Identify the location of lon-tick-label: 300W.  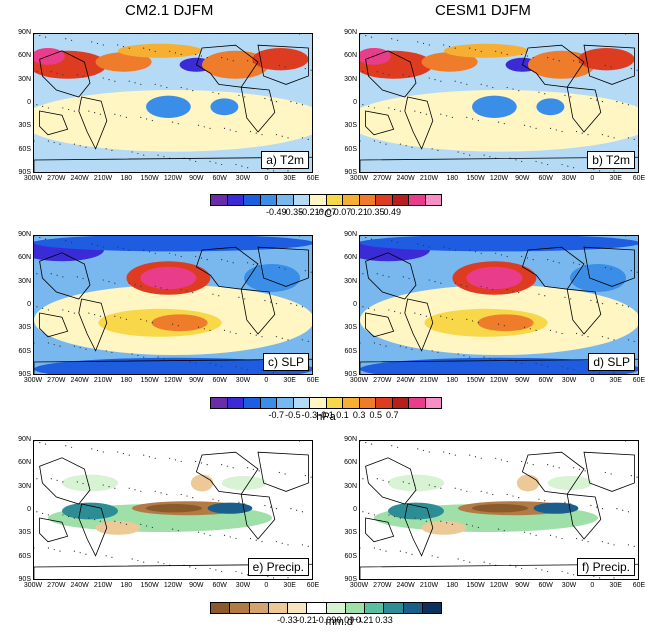
(359, 380).